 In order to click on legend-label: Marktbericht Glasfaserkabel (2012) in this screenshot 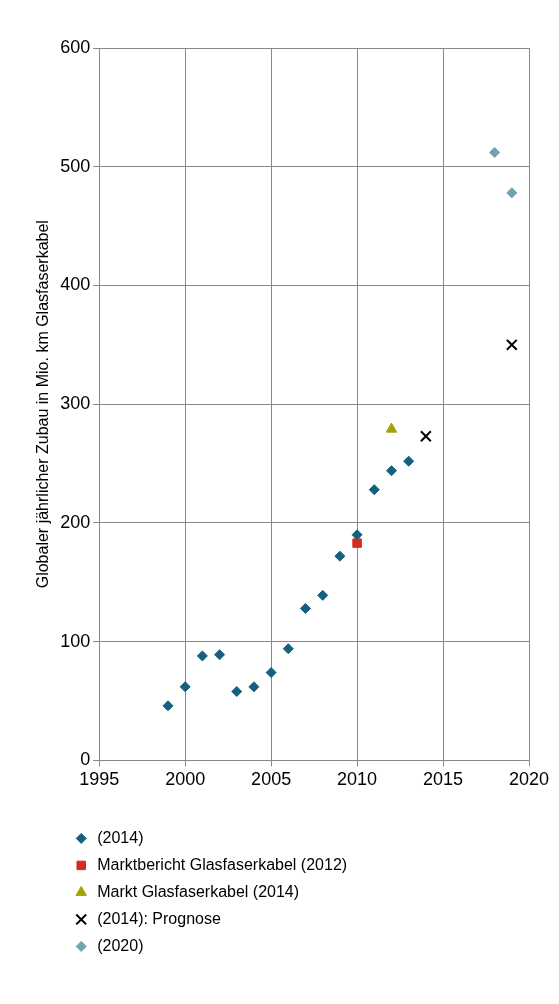, I will do `click(222, 864)`.